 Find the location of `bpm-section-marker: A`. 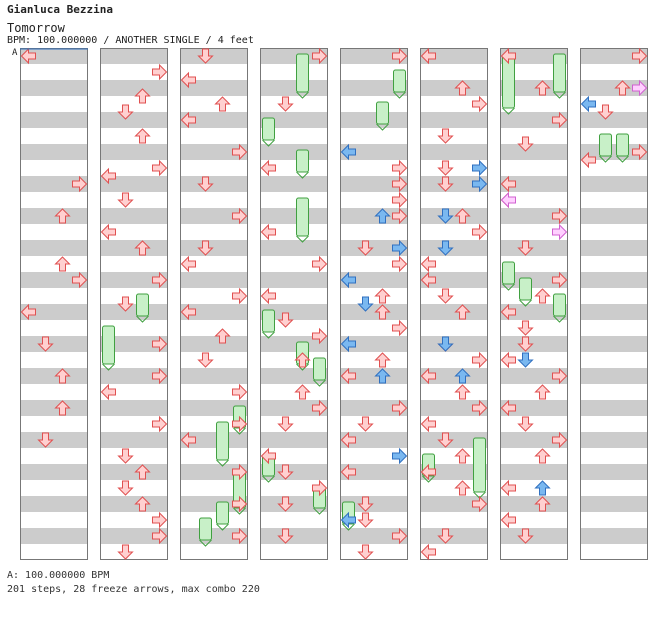

bpm-section-marker: A is located at coordinates (15, 53).